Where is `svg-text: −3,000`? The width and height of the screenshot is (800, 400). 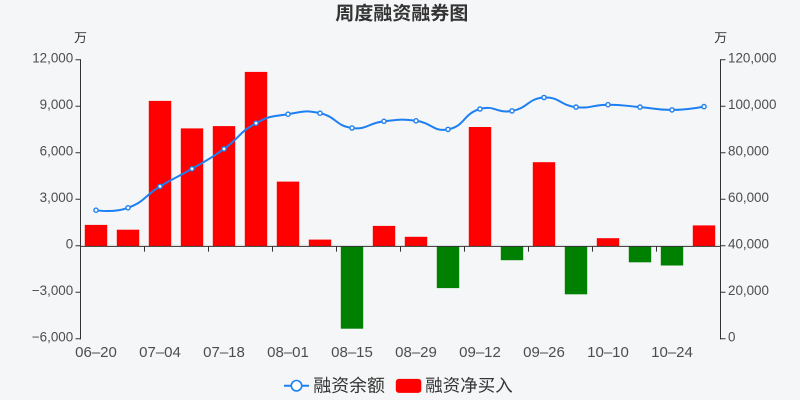 svg-text: −3,000 is located at coordinates (52, 290).